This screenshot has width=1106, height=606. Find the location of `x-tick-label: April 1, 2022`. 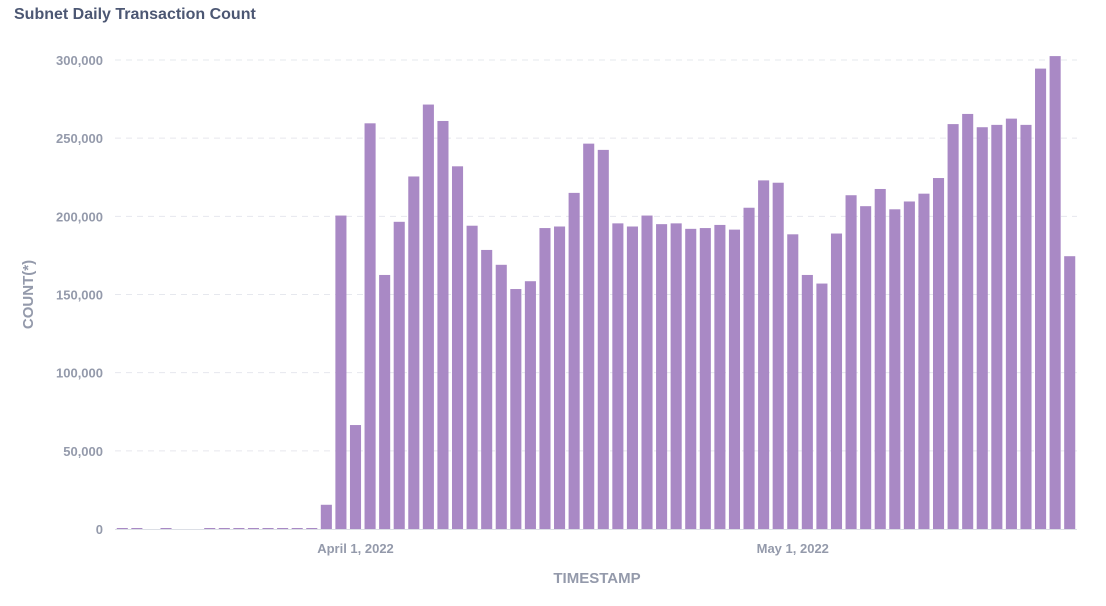

x-tick-label: April 1, 2022 is located at coordinates (355, 548).